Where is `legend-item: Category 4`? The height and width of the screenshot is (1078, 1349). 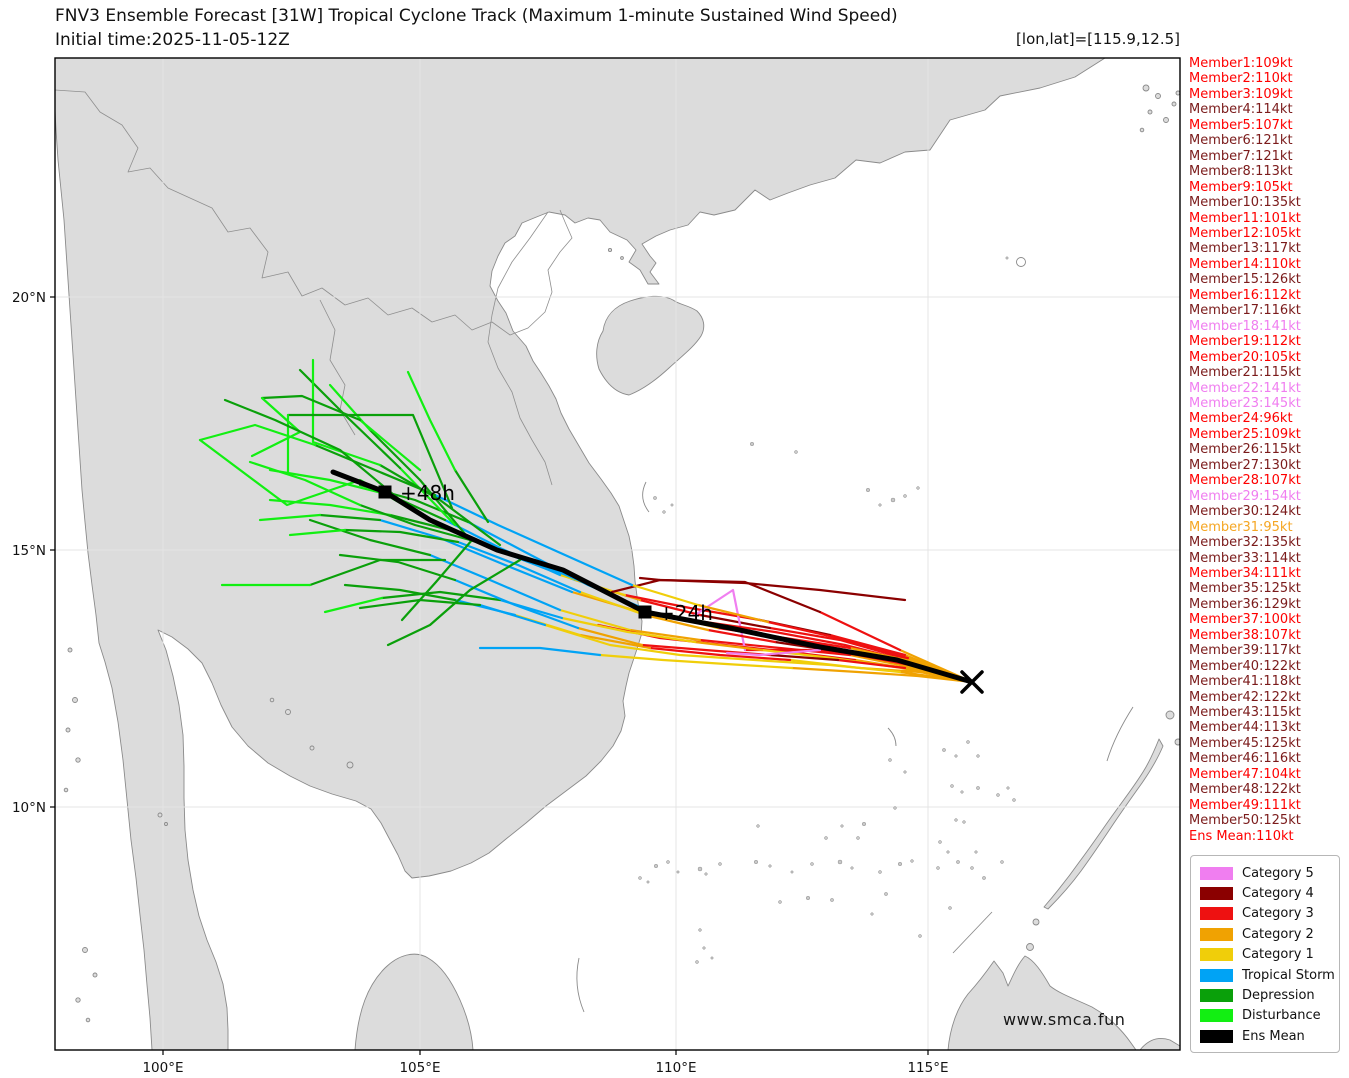
legend-item: Category 4 is located at coordinates (1265, 893).